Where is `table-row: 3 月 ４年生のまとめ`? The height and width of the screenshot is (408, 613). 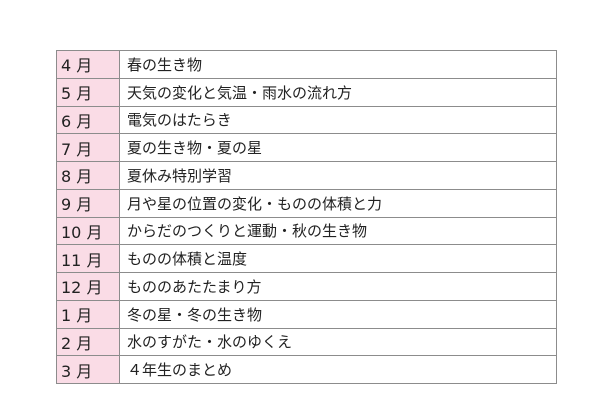 table-row: 3 月 ４年生のまとめ is located at coordinates (306, 369).